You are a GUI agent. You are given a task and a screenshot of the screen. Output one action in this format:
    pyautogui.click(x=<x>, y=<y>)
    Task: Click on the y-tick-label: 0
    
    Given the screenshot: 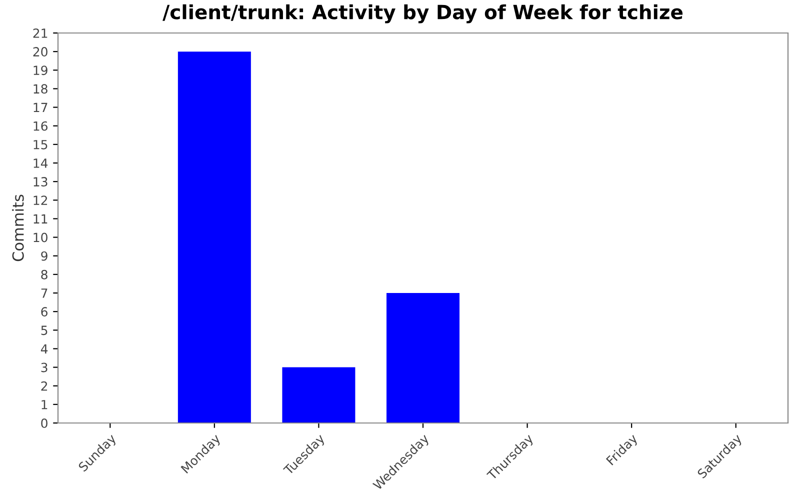 What is the action you would take?
    pyautogui.click(x=44, y=423)
    